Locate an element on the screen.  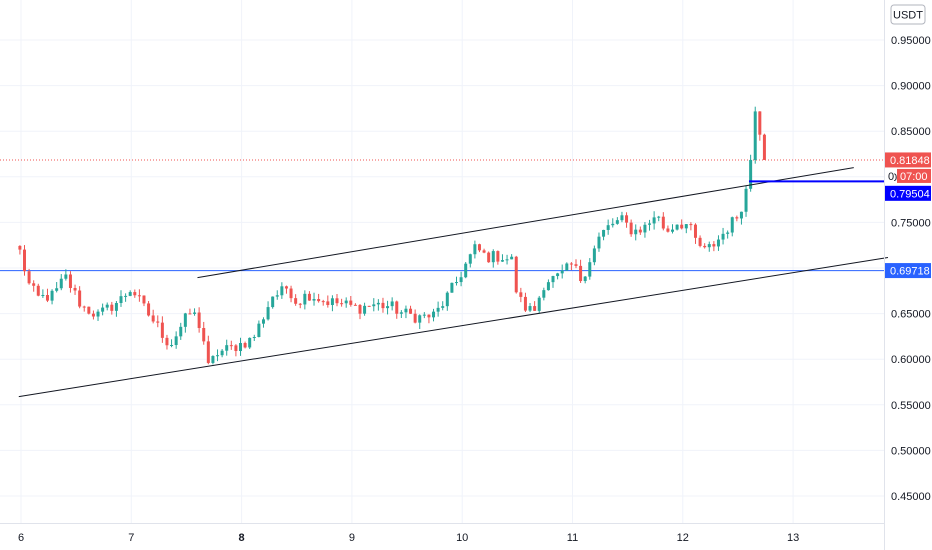
y-tick-label: 0.60000 is located at coordinates (911, 360).